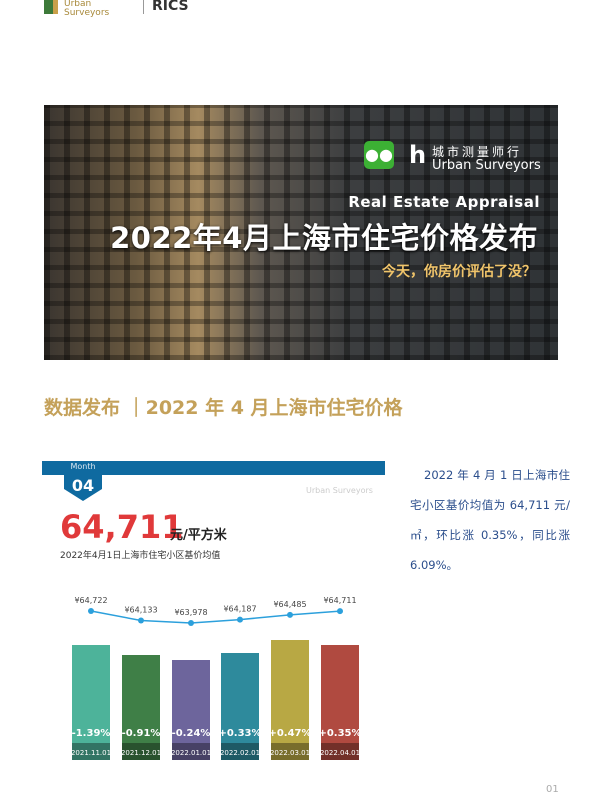 Image resolution: width=600 pixels, height=800 pixels. Describe the element at coordinates (141, 733) in the screenshot. I see `change-label: -0.91%` at that location.